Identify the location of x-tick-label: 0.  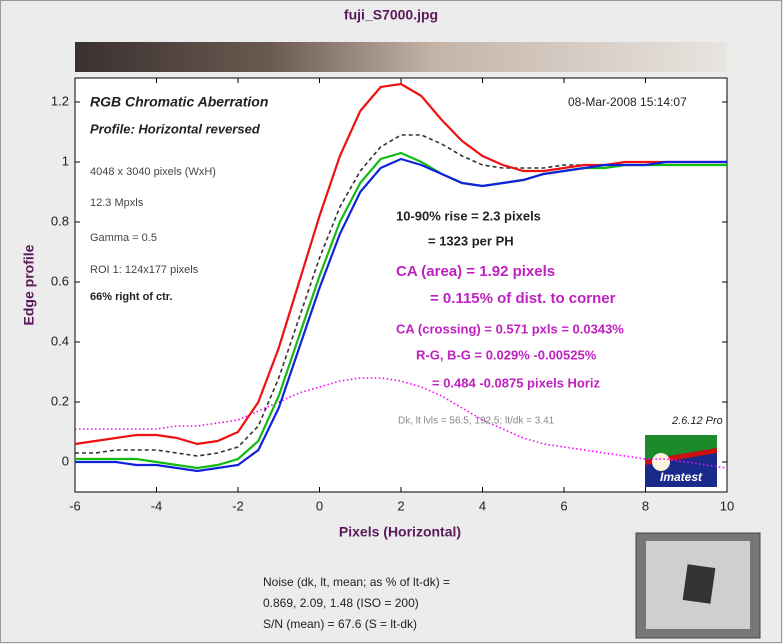
(319, 505).